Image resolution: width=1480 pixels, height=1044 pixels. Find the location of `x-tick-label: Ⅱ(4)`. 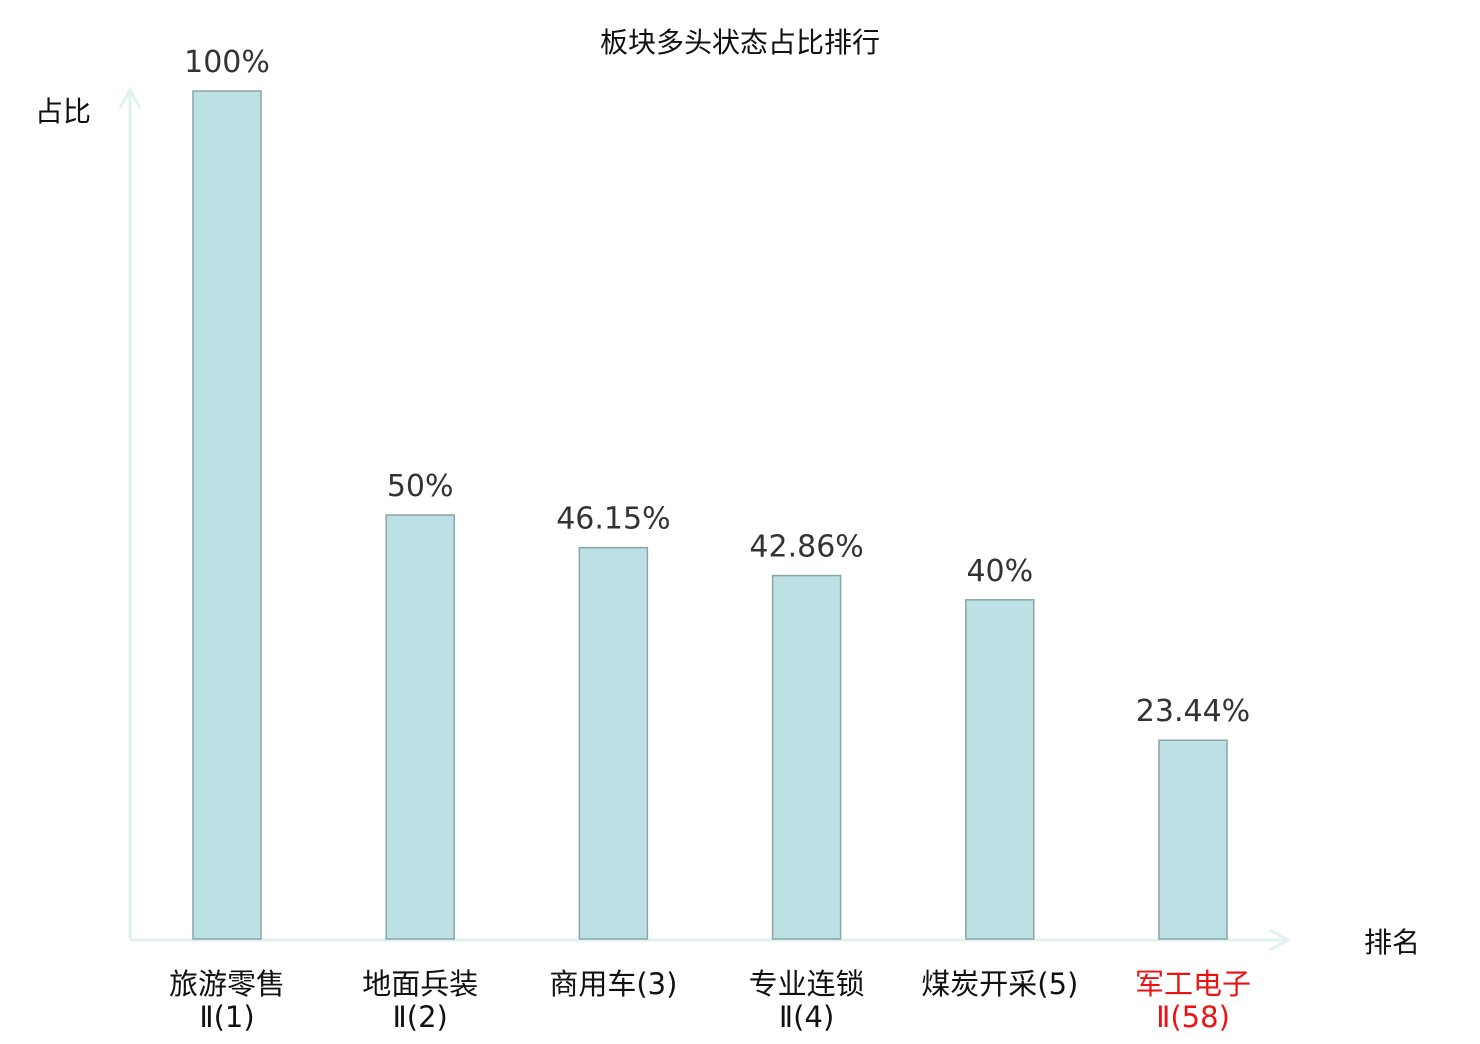

x-tick-label: Ⅱ(4) is located at coordinates (806, 1017).